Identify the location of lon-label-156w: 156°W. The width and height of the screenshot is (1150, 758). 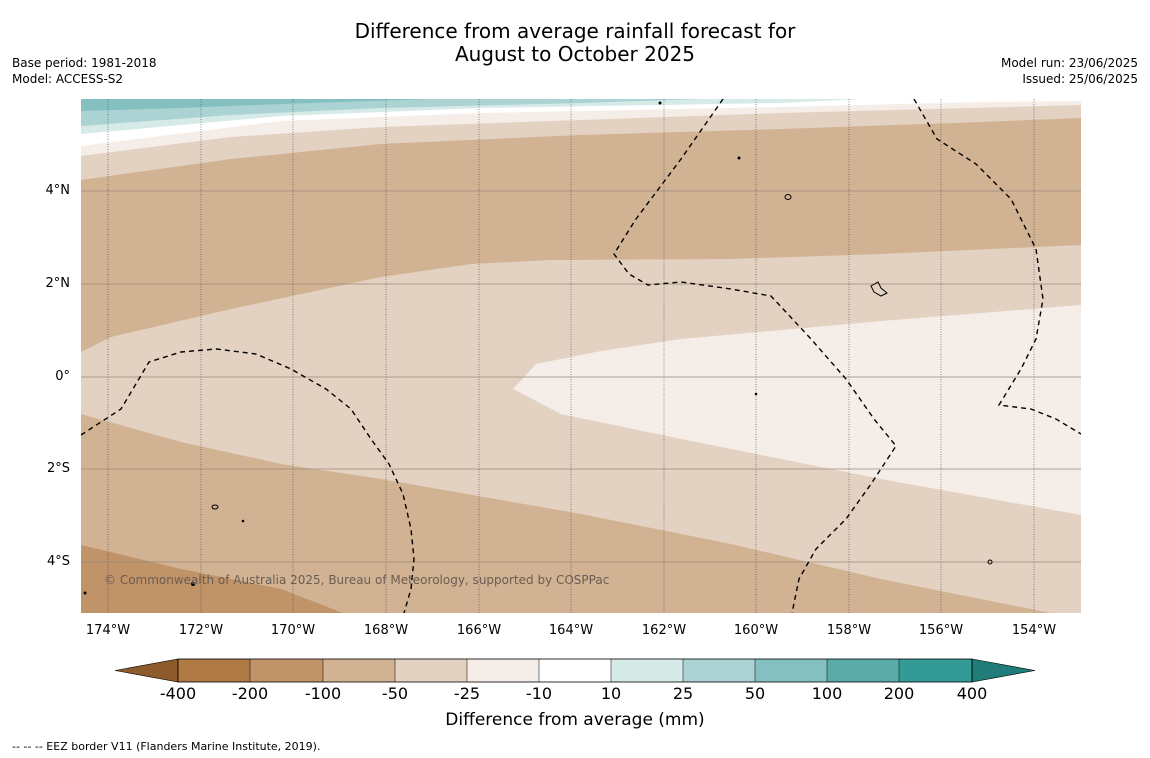
(941, 630).